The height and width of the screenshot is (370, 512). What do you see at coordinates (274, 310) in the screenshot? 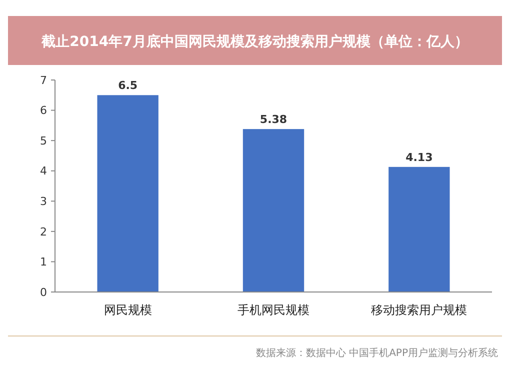
I see `x-tick-label: 手机网民规模` at bounding box center [274, 310].